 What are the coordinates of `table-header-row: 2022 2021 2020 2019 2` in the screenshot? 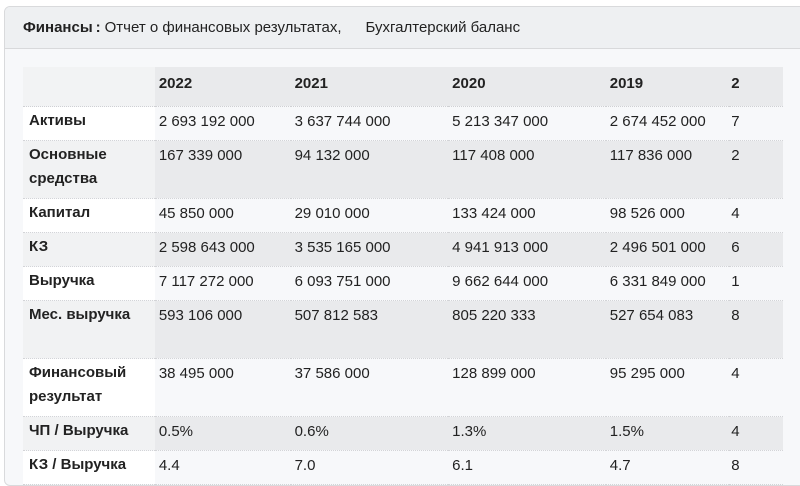 It's located at (403, 87).